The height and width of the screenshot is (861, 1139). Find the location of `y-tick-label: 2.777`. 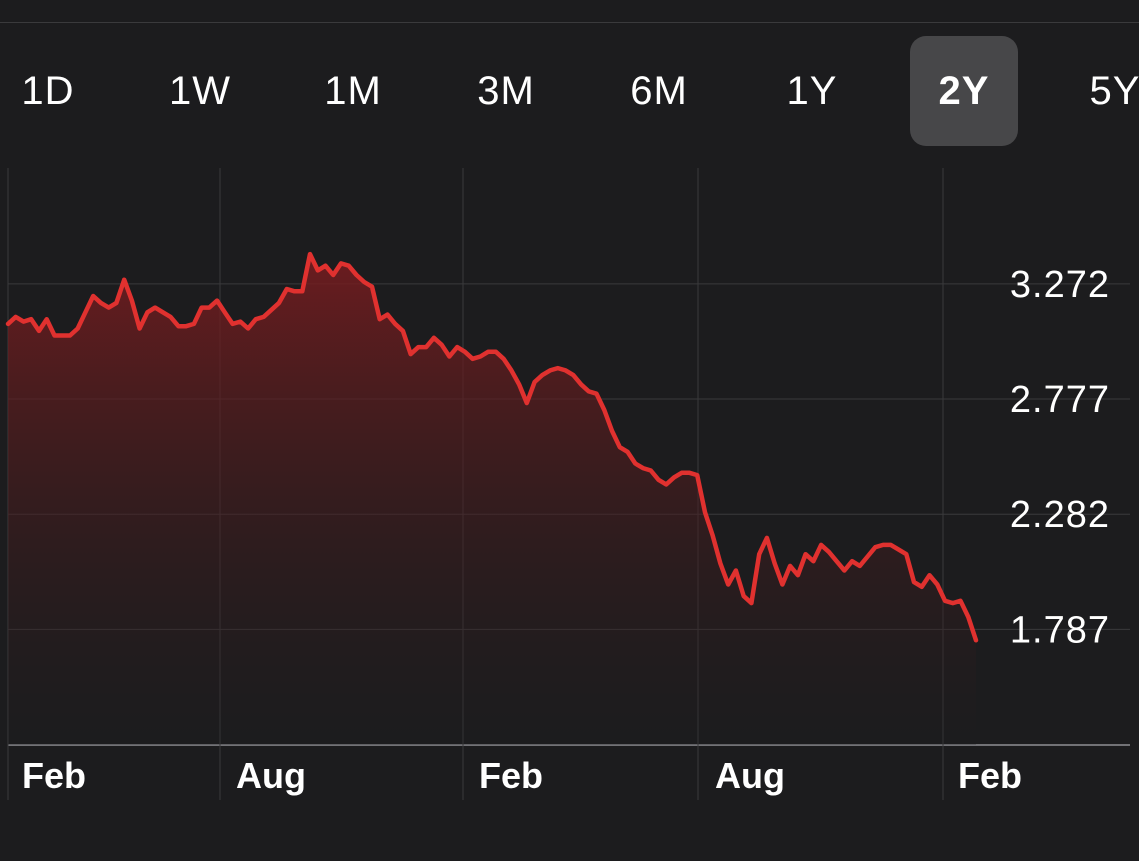

y-tick-label: 2.777 is located at coordinates (1060, 400).